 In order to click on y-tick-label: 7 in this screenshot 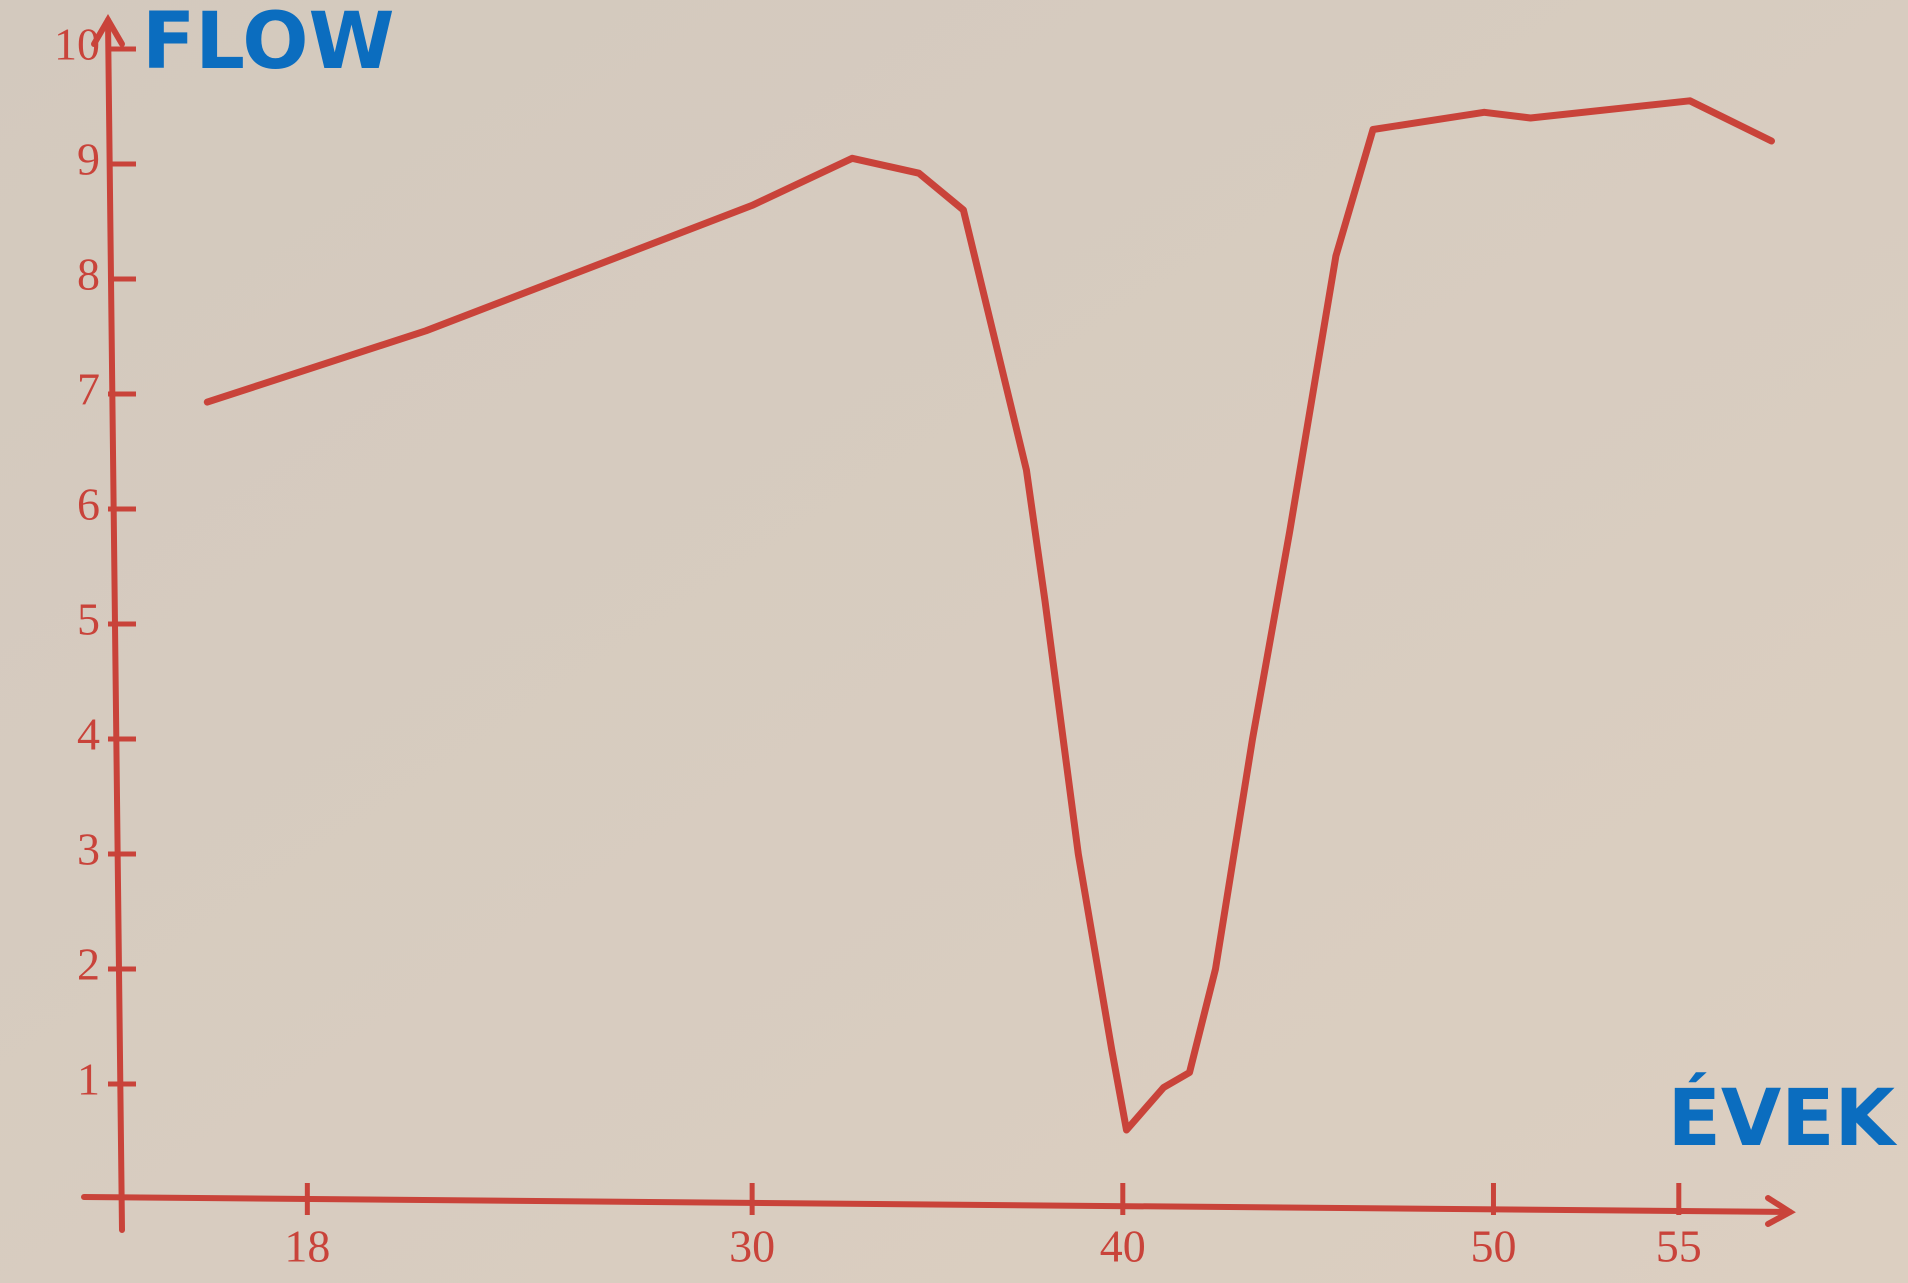, I will do `click(88, 389)`.